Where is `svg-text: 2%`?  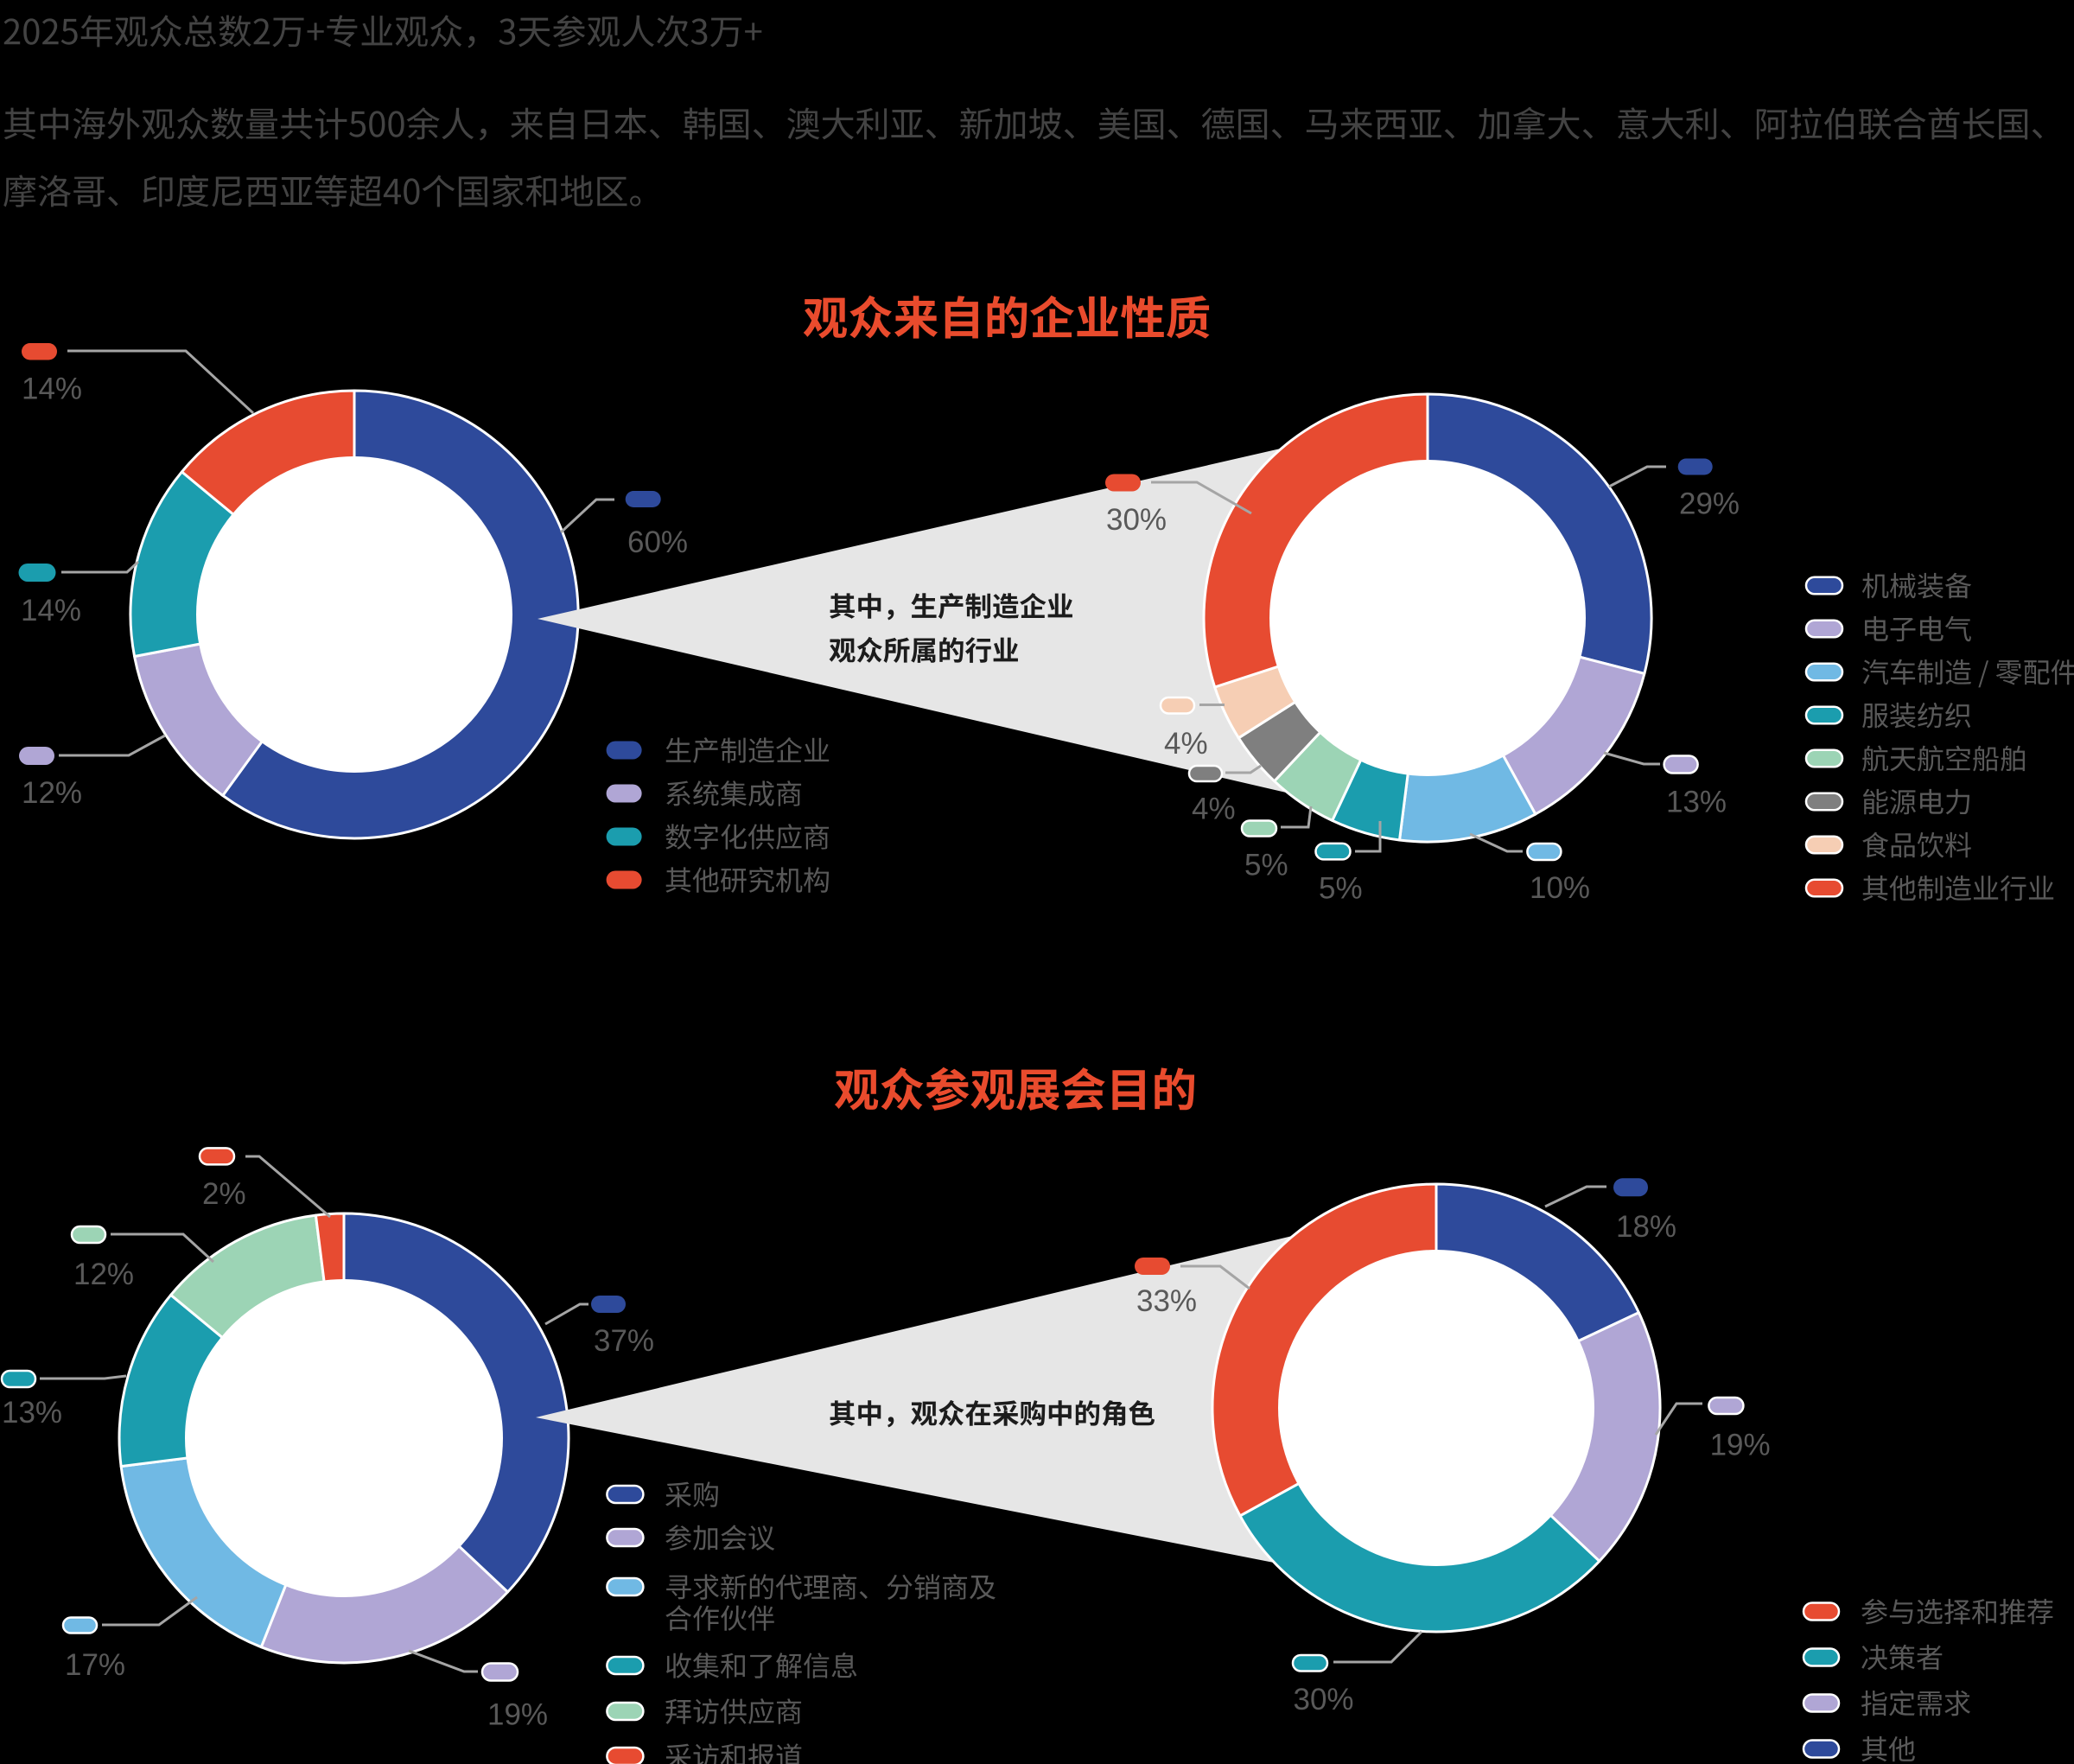
svg-text: 2% is located at coordinates (224, 1194).